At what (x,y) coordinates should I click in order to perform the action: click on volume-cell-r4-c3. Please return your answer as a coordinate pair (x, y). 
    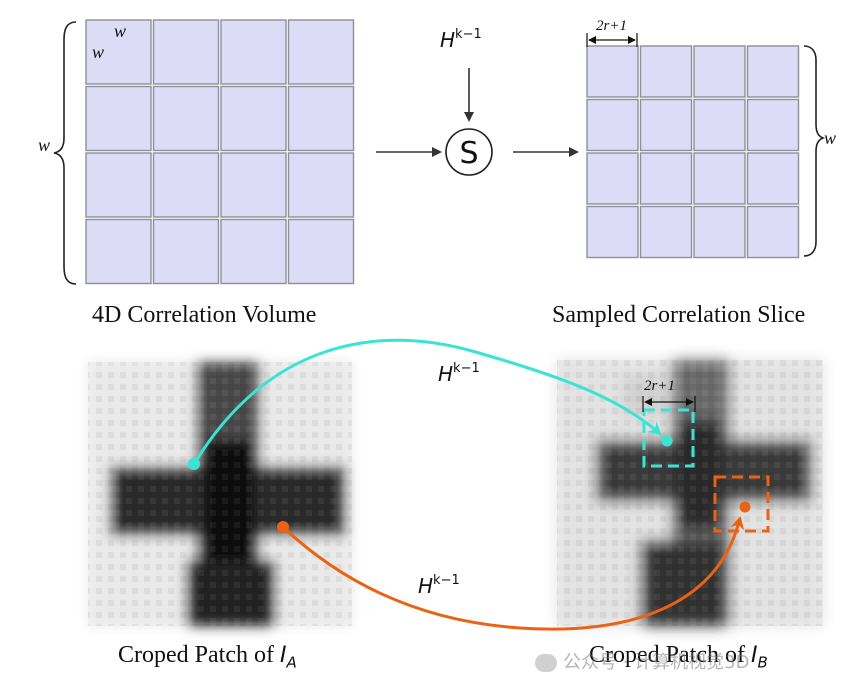
    Looking at the image, I should click on (253, 251).